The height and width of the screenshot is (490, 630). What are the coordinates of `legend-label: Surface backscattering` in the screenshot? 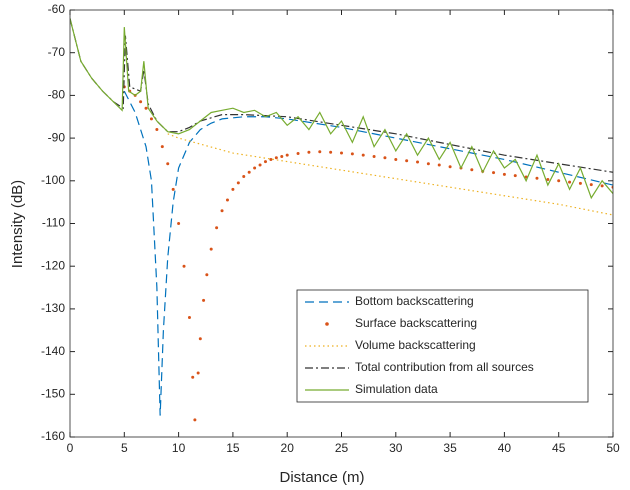 It's located at (416, 323).